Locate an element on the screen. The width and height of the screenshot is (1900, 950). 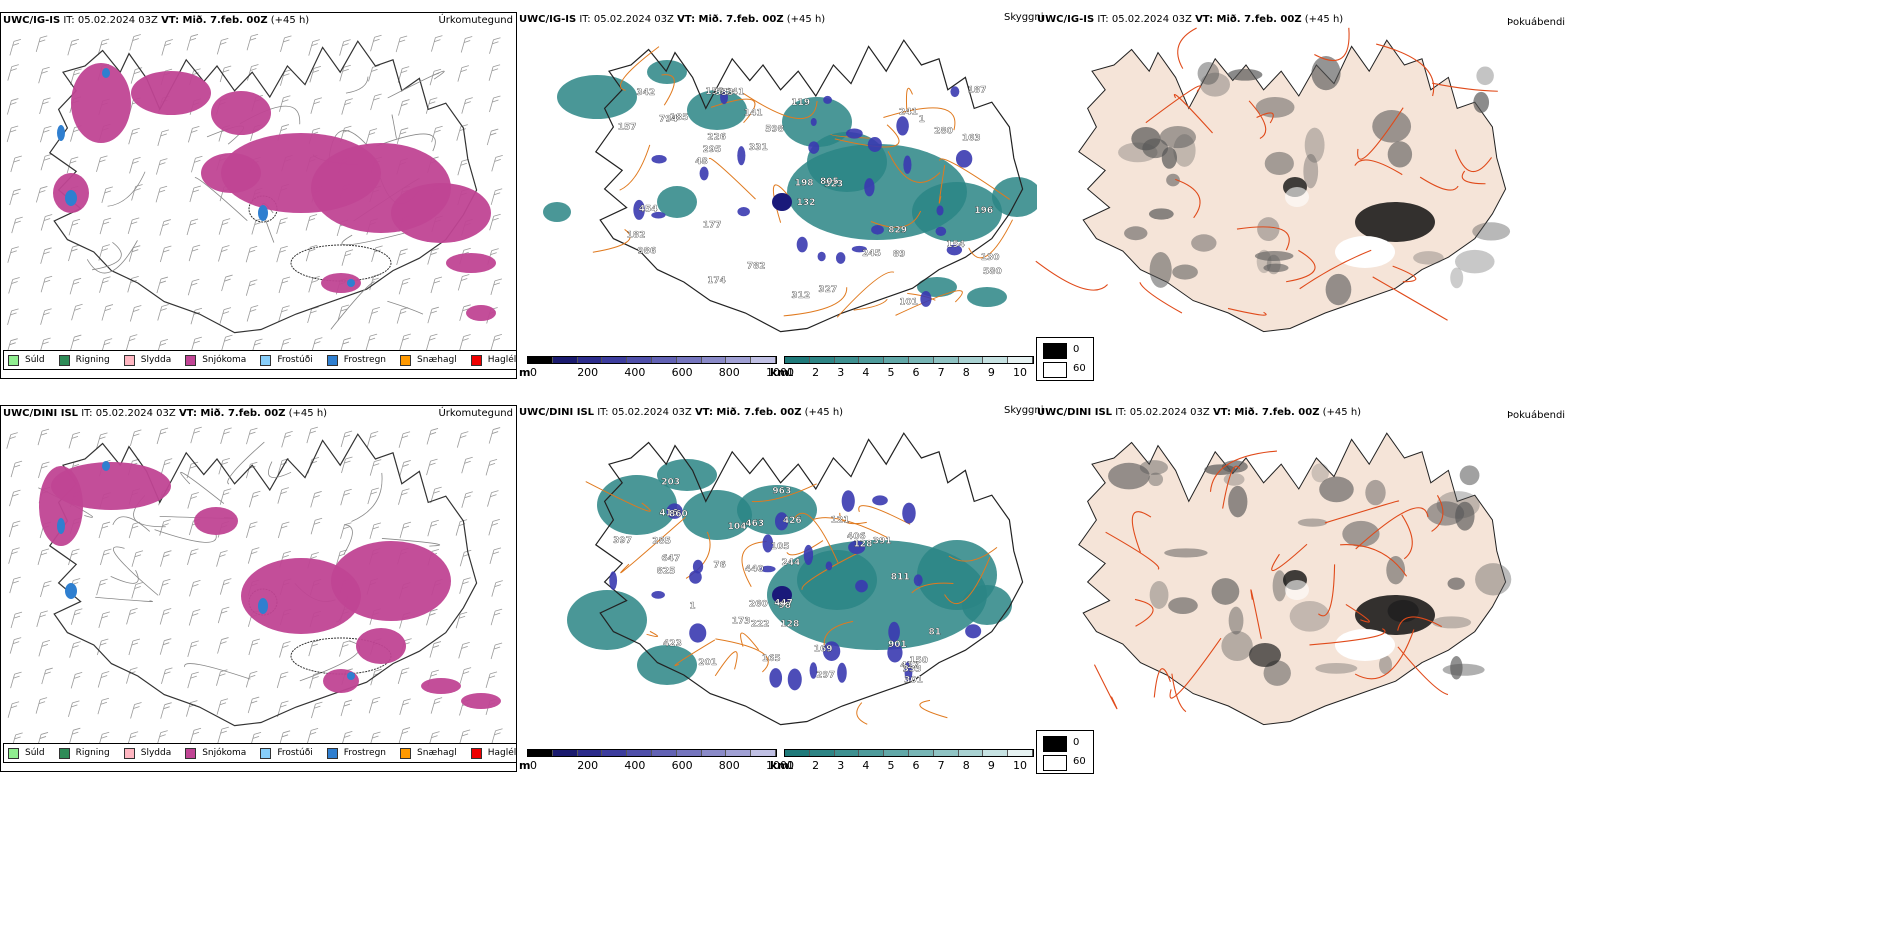
colorbar-swatch is located at coordinates (739, 753).